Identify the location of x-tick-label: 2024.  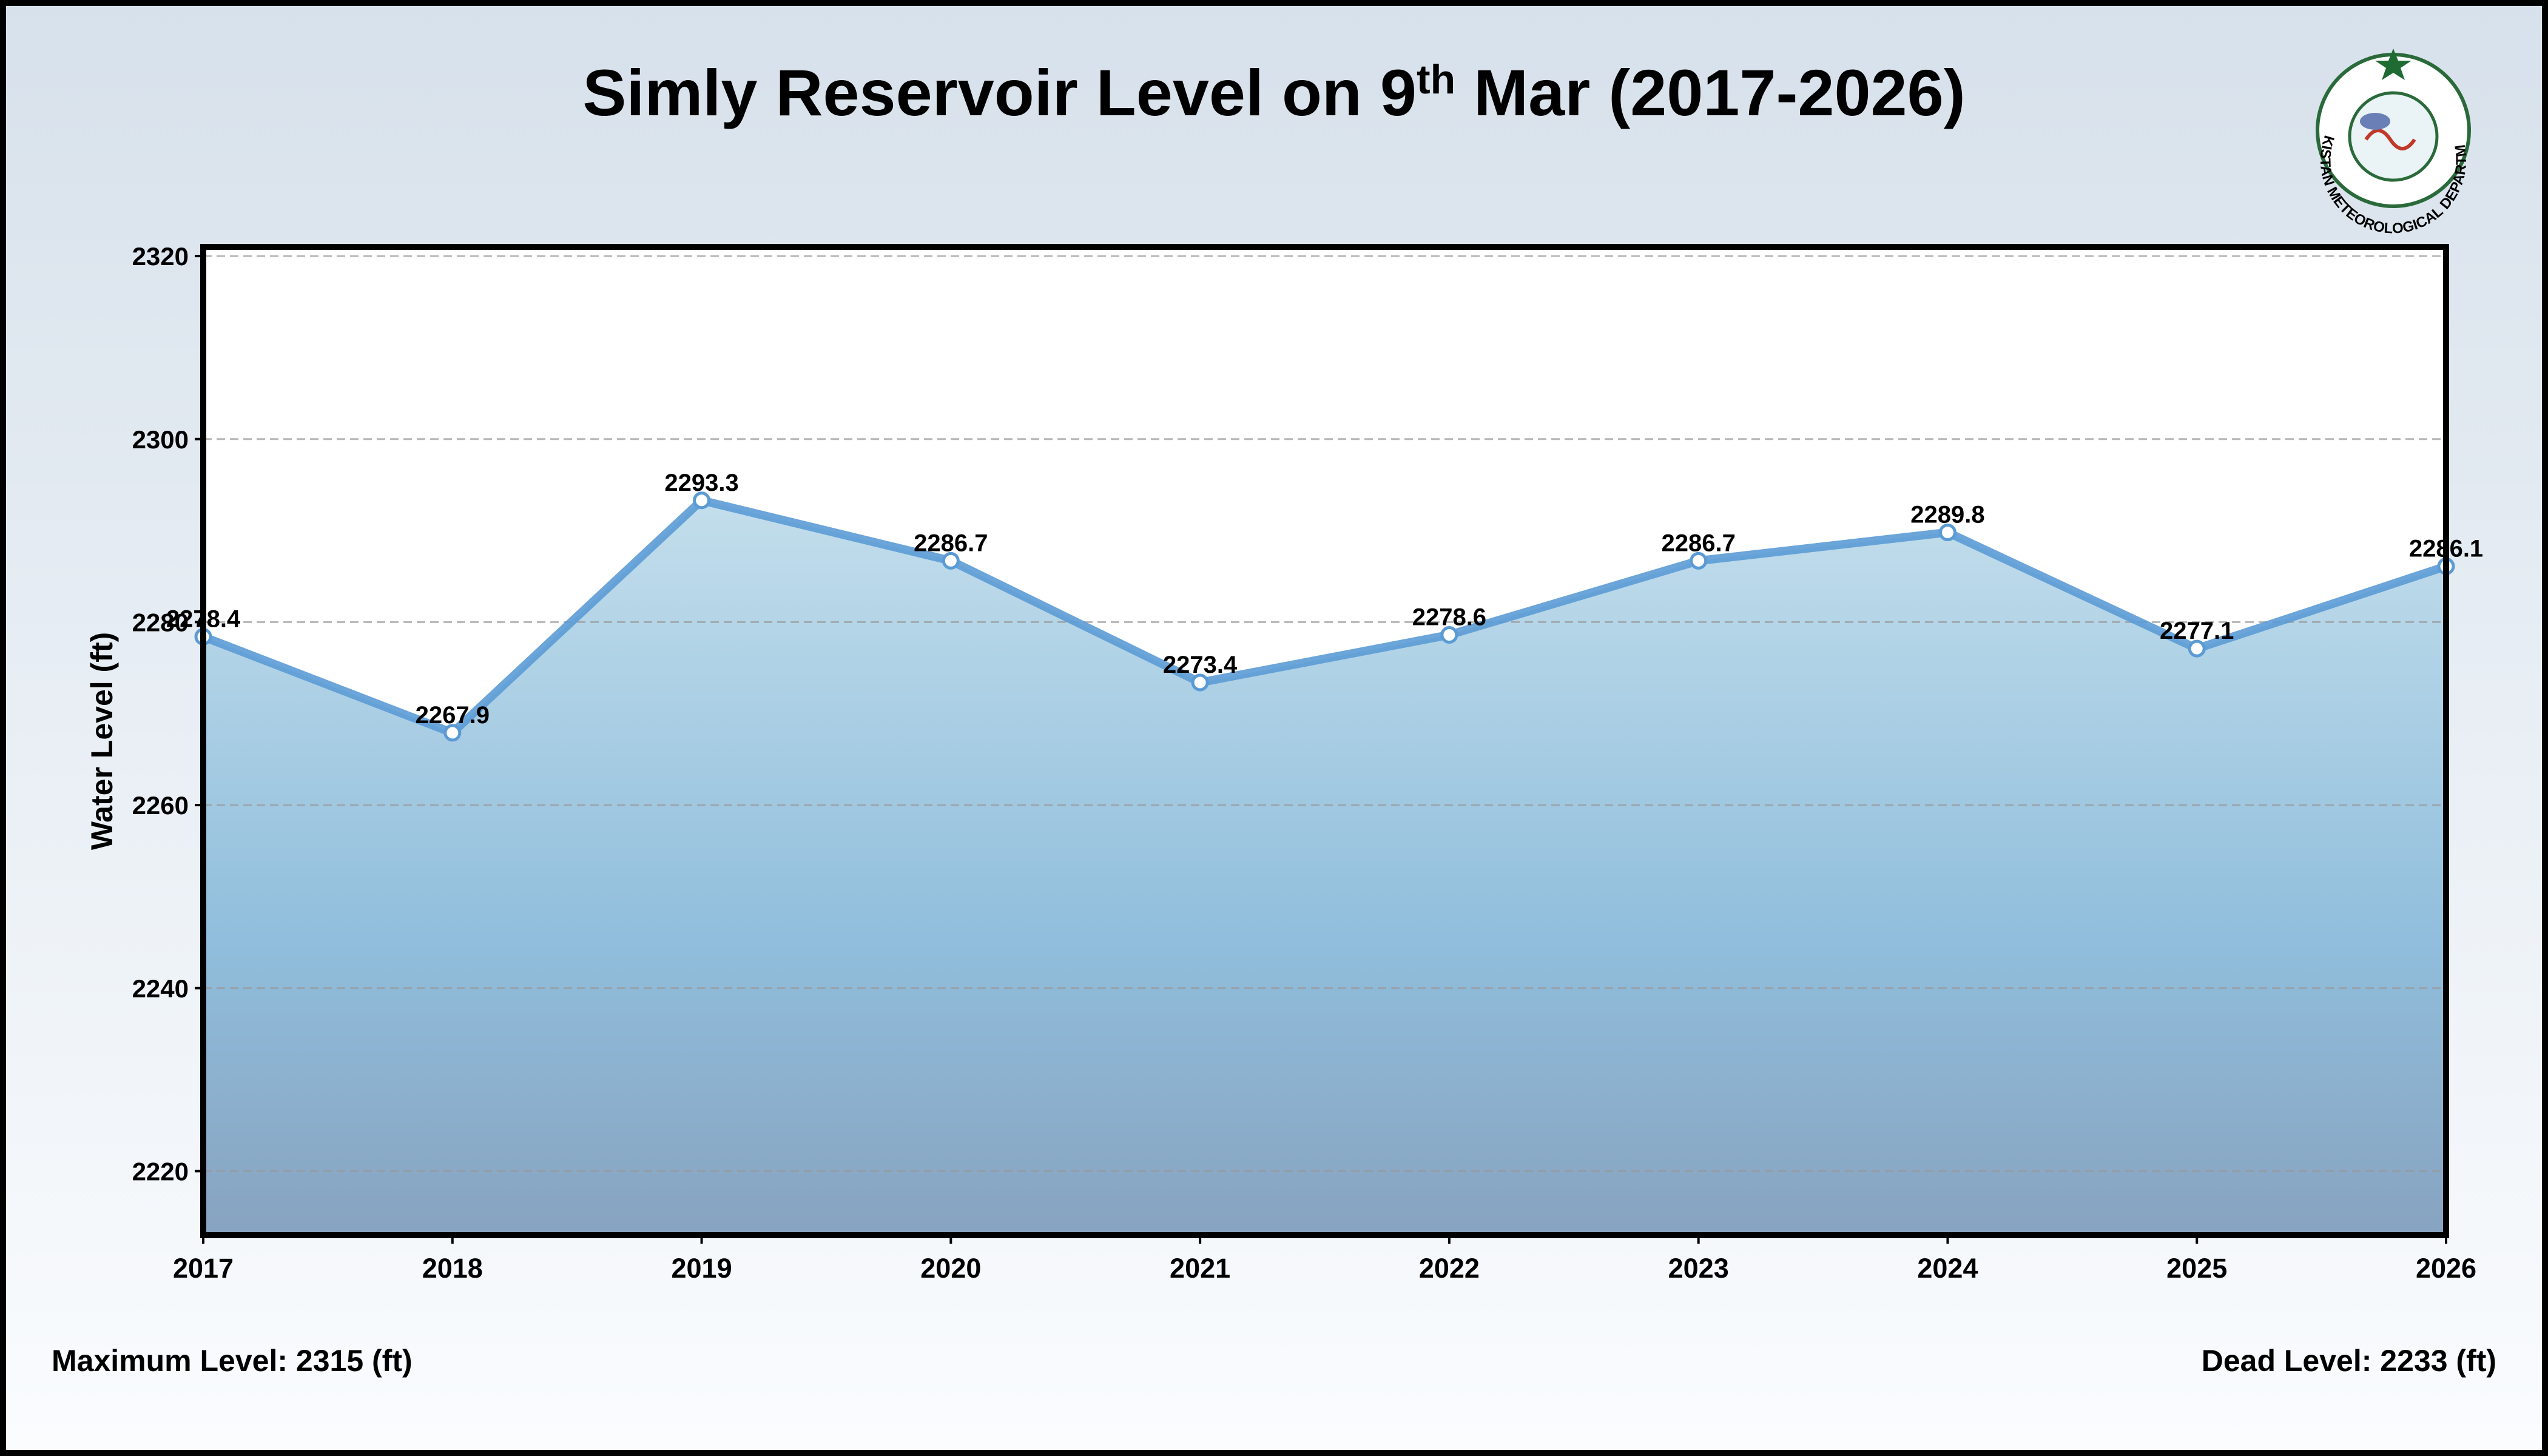
(1947, 1268).